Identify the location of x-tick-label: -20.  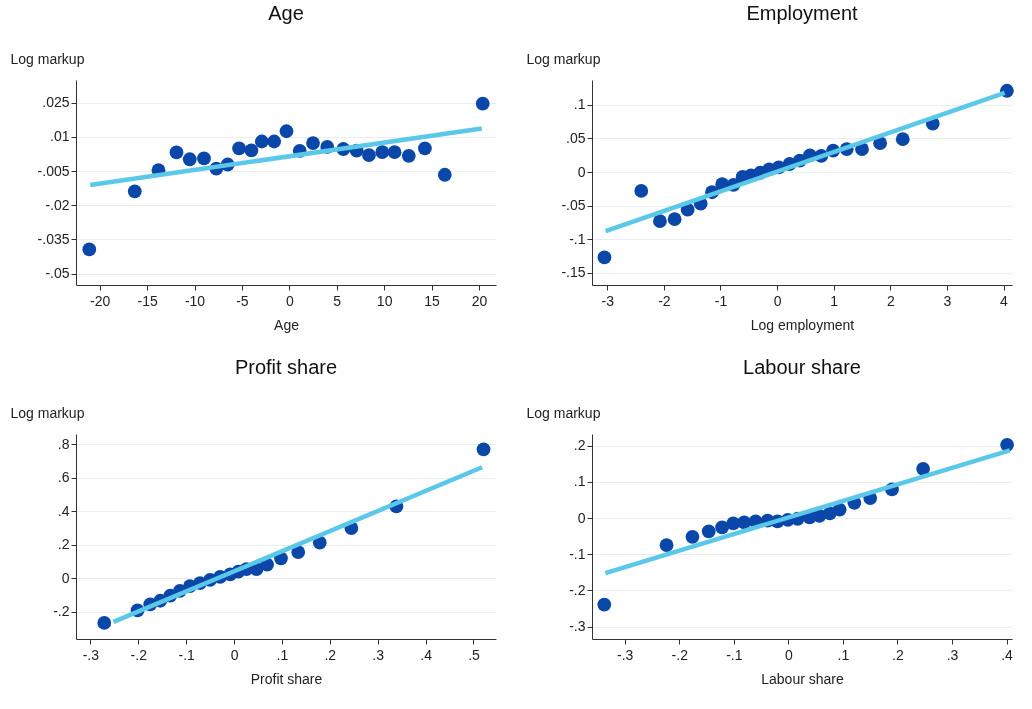
(100, 300).